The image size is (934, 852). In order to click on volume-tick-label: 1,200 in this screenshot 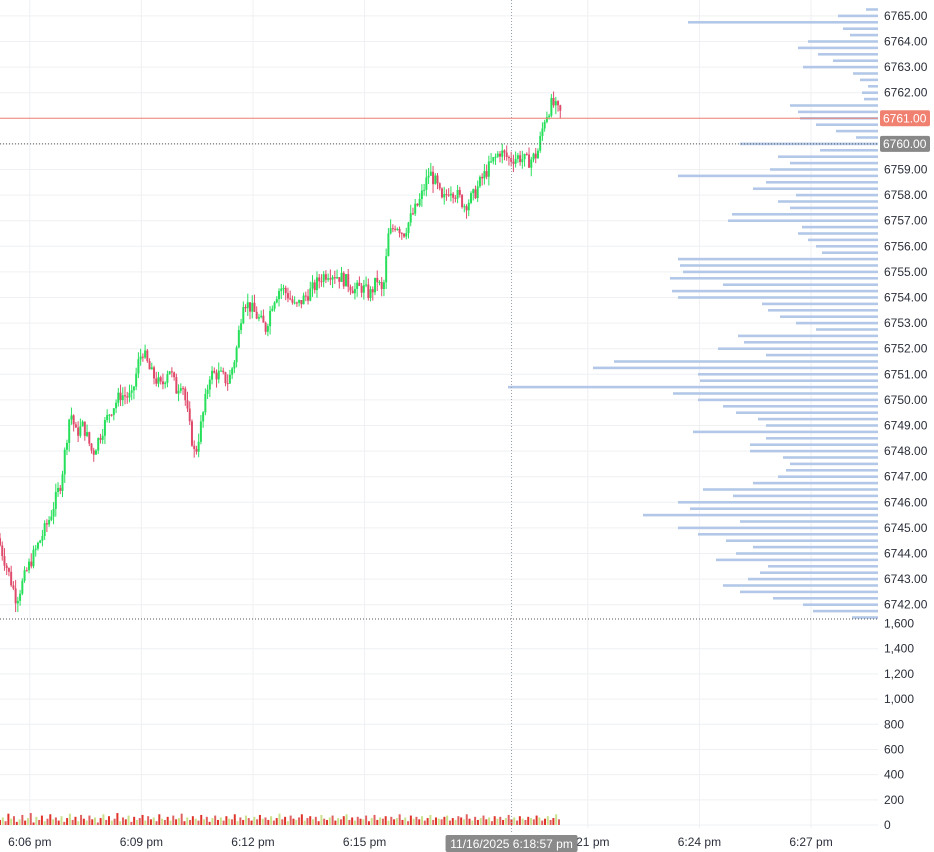, I will do `click(899, 674)`.